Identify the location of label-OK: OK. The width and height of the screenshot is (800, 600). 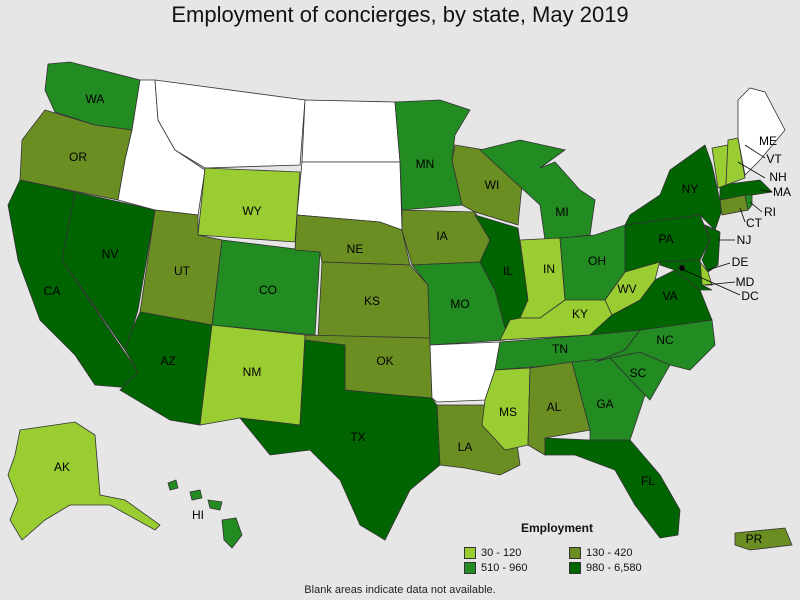
(384, 361).